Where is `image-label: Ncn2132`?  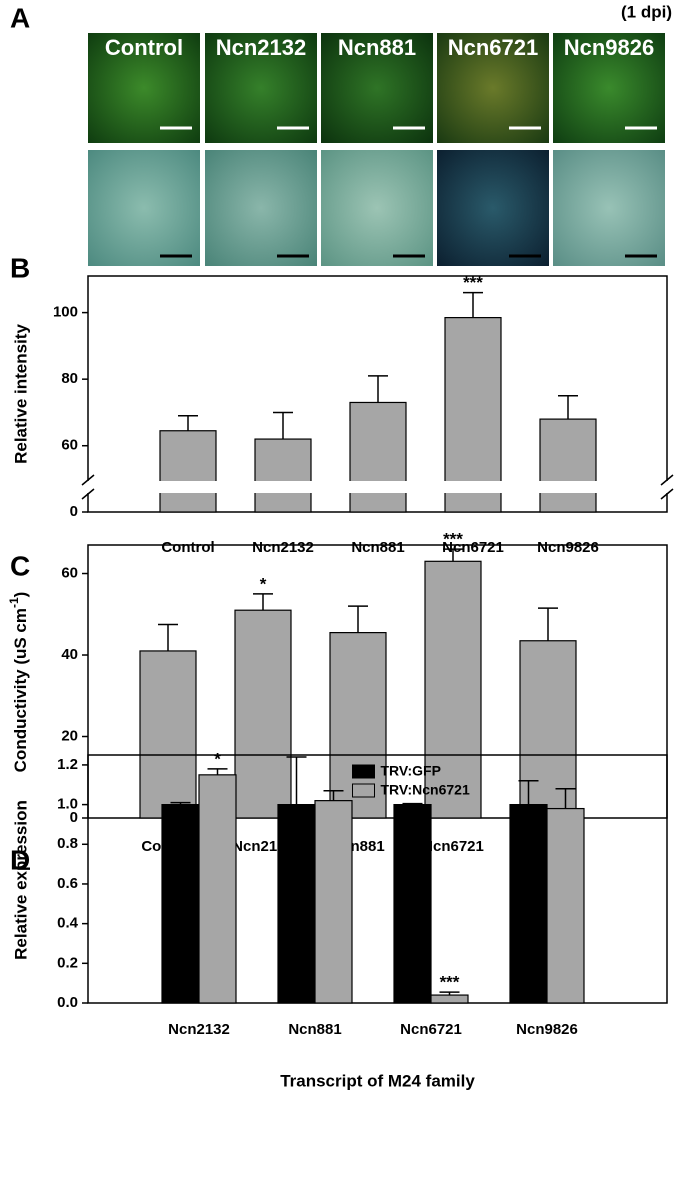
image-label: Ncn2132 is located at coordinates (261, 47).